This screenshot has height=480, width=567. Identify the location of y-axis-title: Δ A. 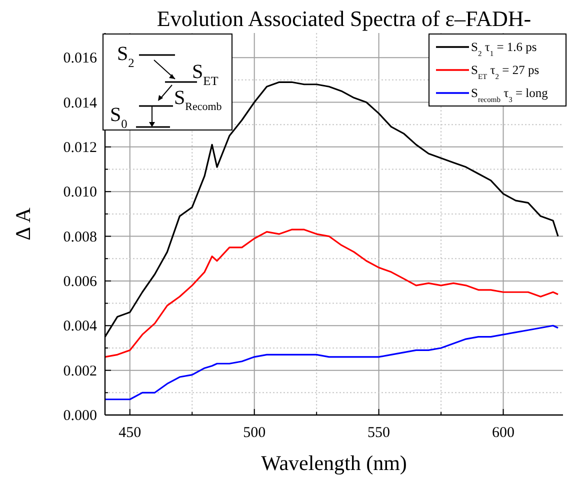
(23, 223).